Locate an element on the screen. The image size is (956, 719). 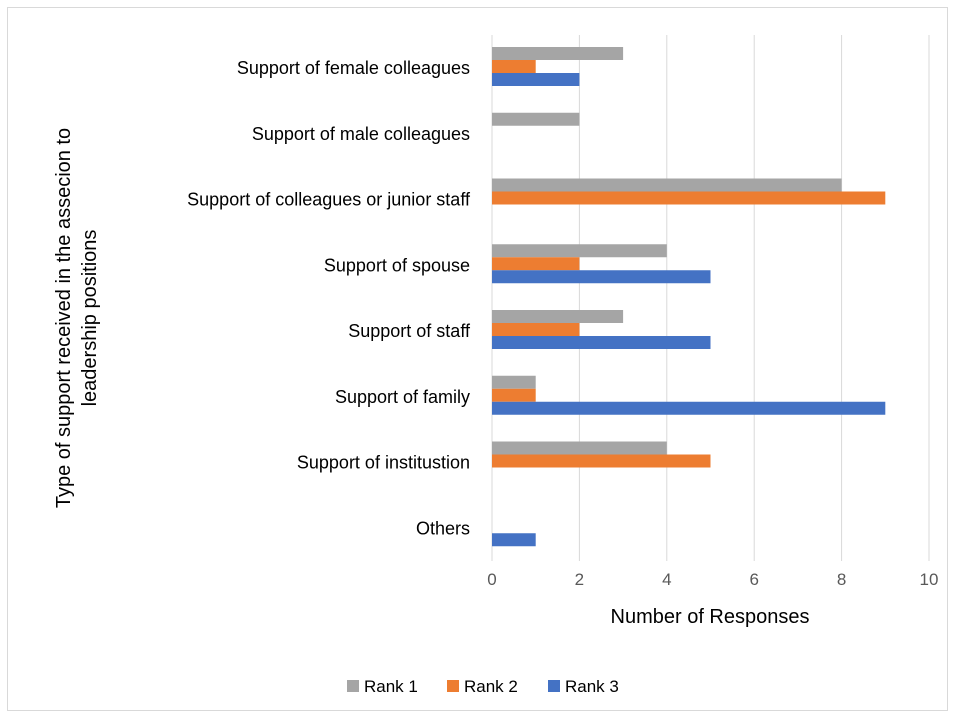
category-label: Others is located at coordinates (443, 528).